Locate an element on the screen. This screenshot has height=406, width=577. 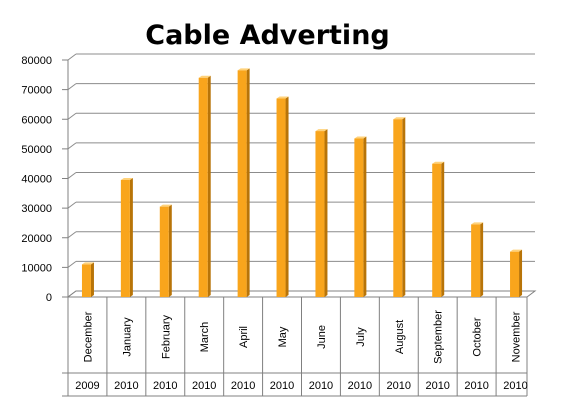
y-tick-label: 80000 is located at coordinates (36, 61).